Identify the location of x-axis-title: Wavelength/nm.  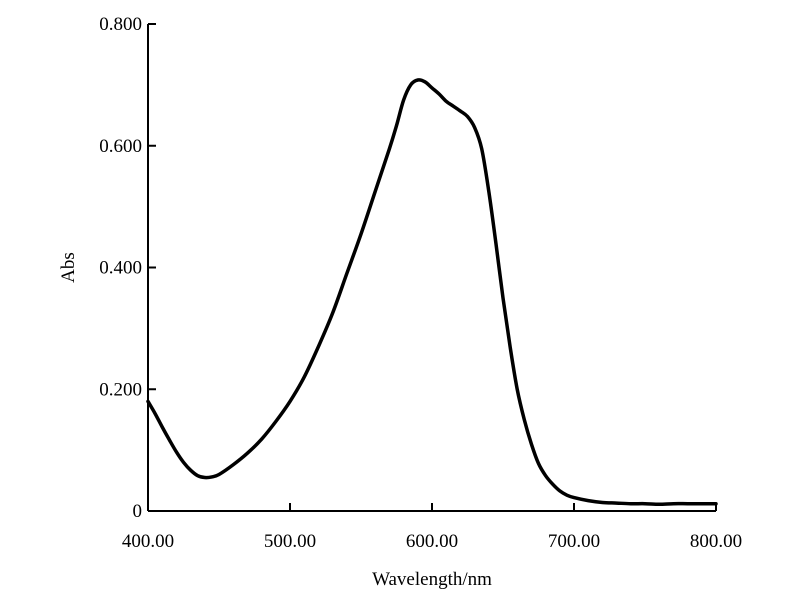
(432, 579).